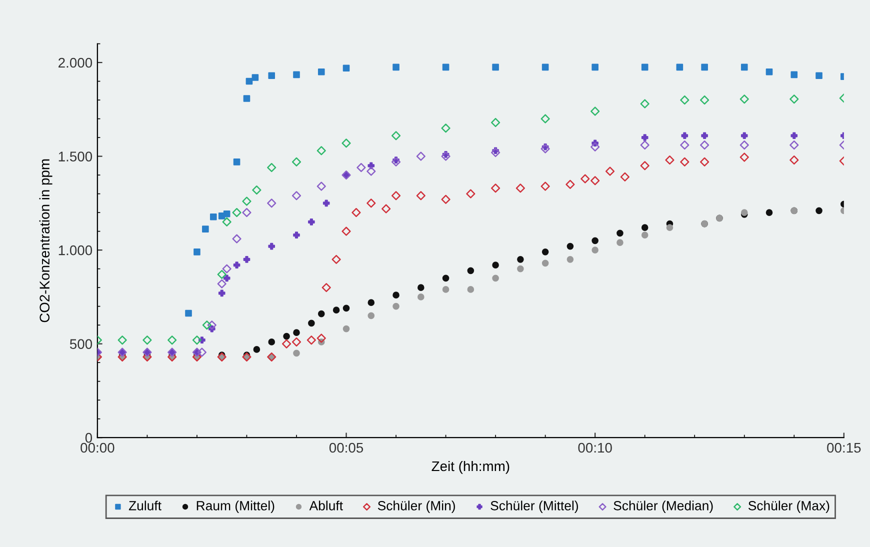  Describe the element at coordinates (145, 505) in the screenshot. I see `legend-label: Zuluft` at that location.